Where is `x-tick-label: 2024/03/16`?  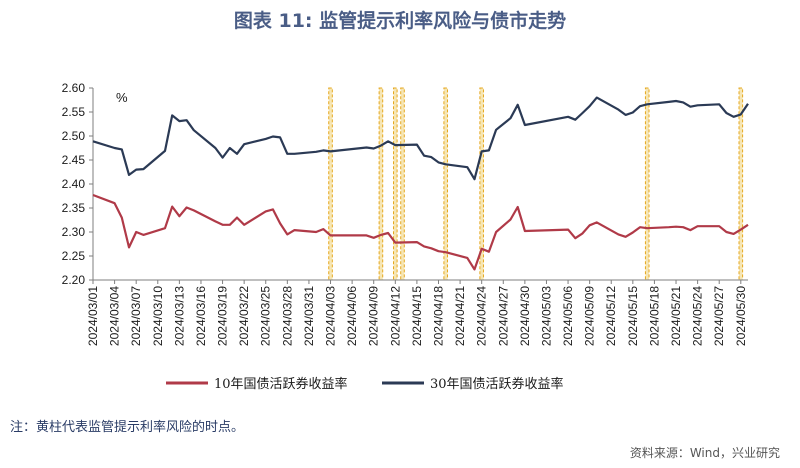
x-tick-label: 2024/03/16 is located at coordinates (201, 316).